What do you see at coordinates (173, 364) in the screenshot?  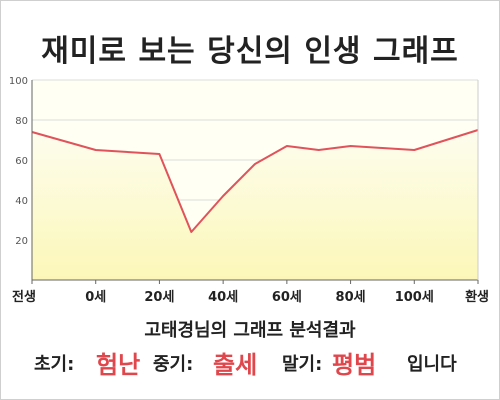 I see `middle-label: 중기:` at bounding box center [173, 364].